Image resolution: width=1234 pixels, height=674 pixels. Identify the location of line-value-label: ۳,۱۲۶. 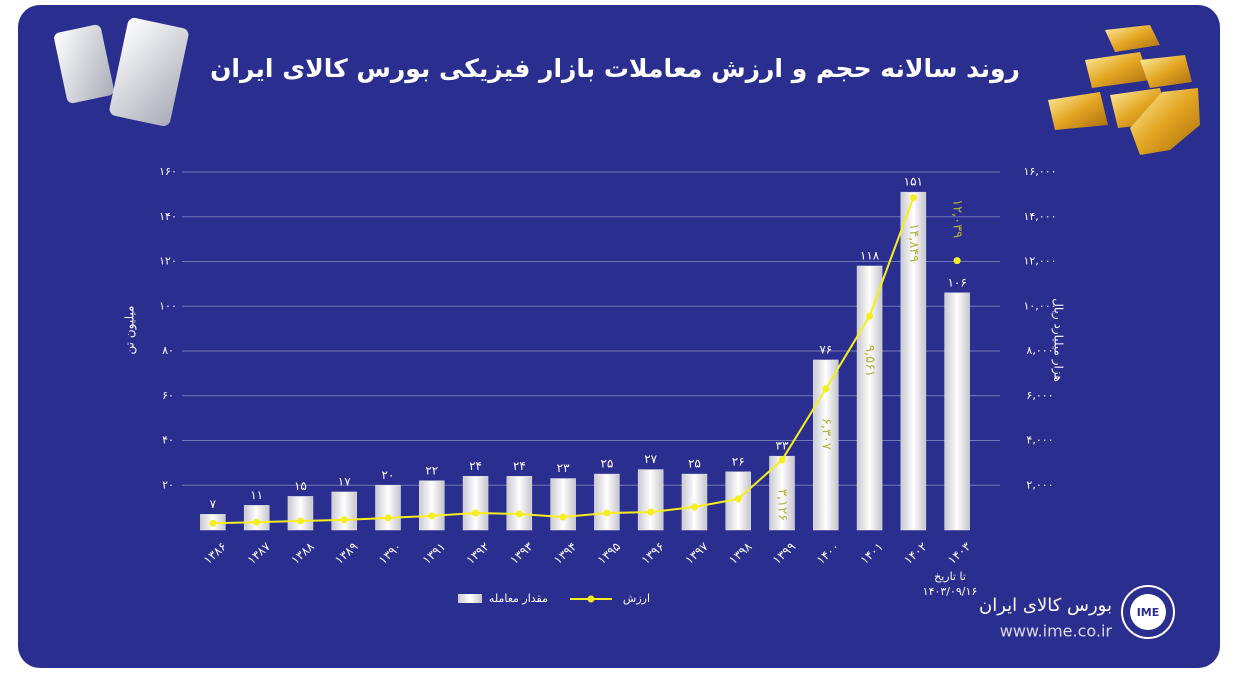
(782, 505).